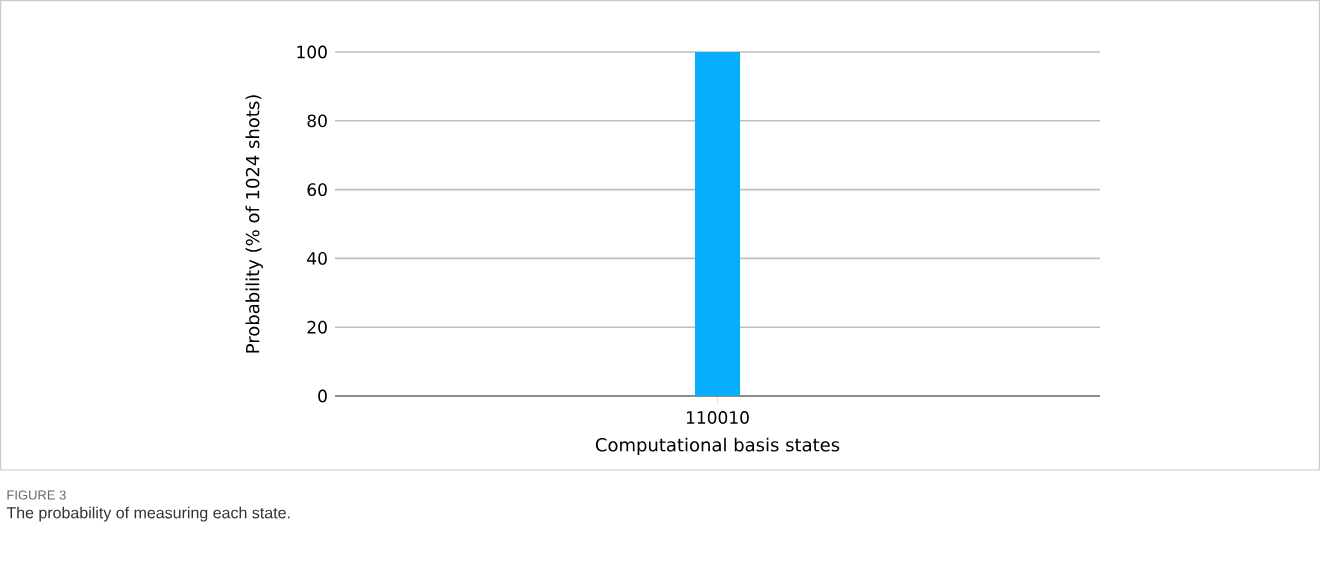 The height and width of the screenshot is (568, 1320). Describe the element at coordinates (317, 327) in the screenshot. I see `y-tick-label: 20` at that location.